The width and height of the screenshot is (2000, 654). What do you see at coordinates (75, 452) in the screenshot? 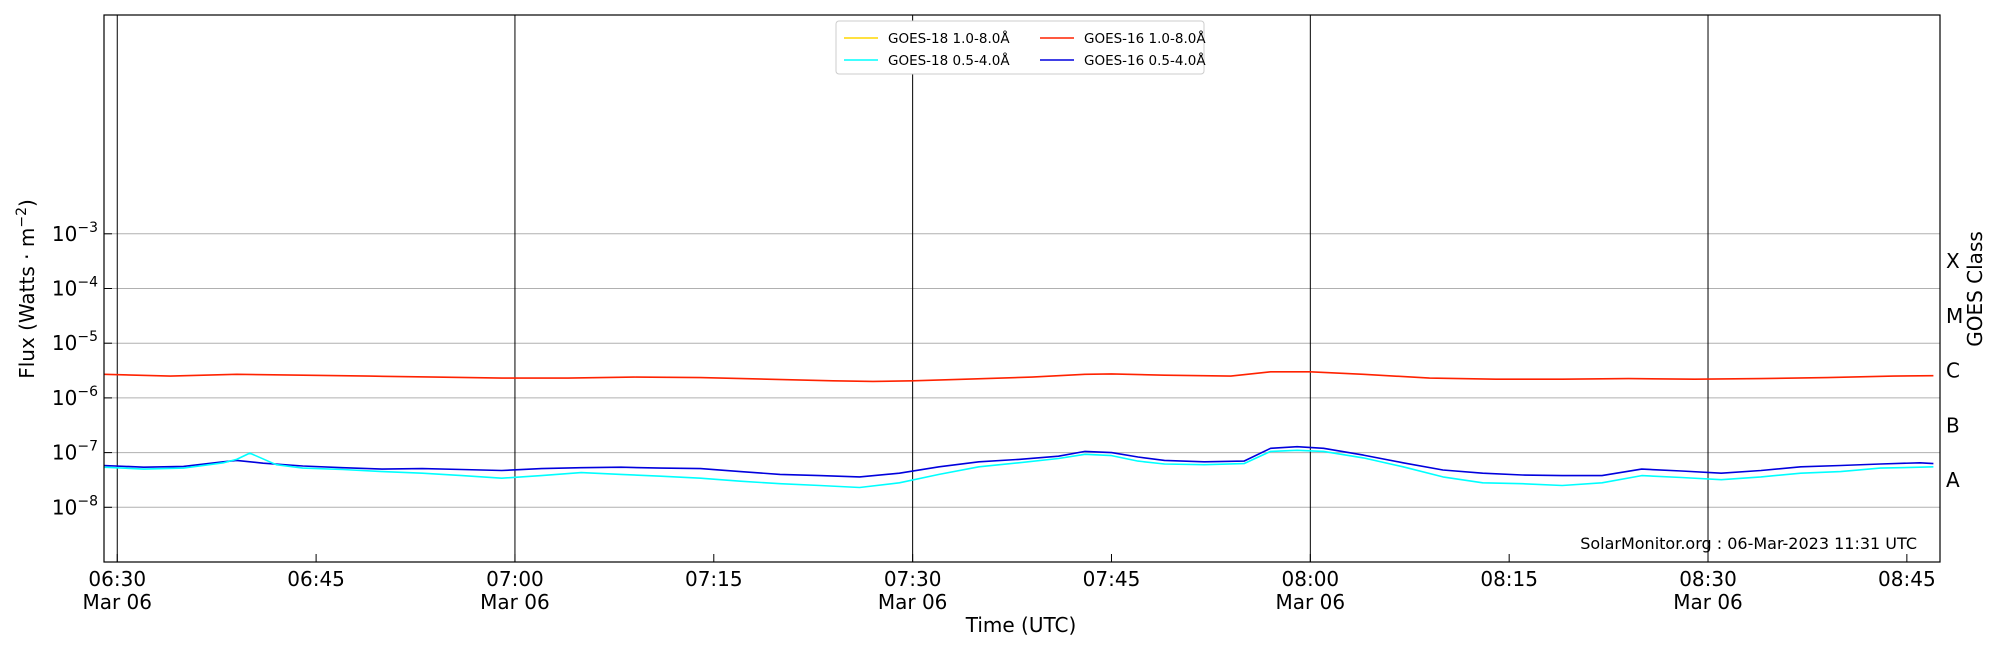
I see `y-tick-label: 10⁻⁷` at bounding box center [75, 452].